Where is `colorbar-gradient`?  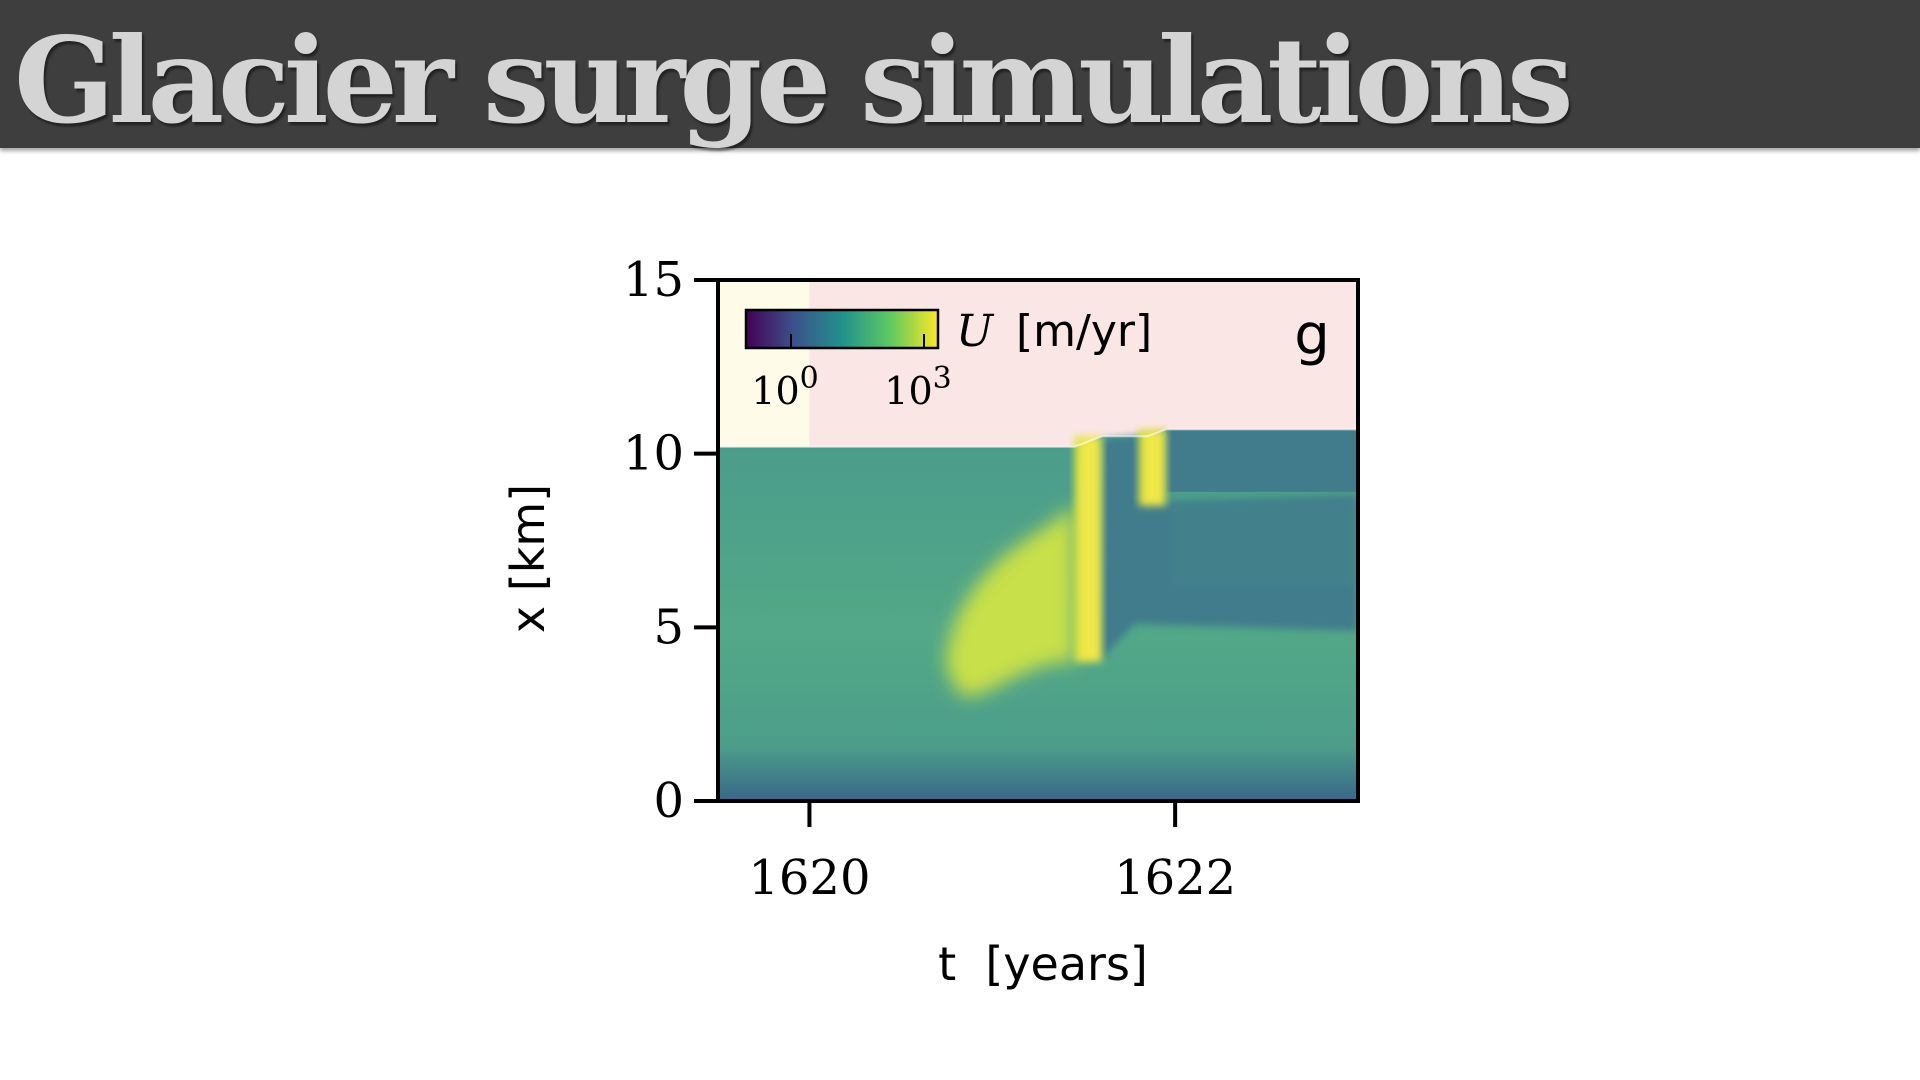 colorbar-gradient is located at coordinates (842, 329).